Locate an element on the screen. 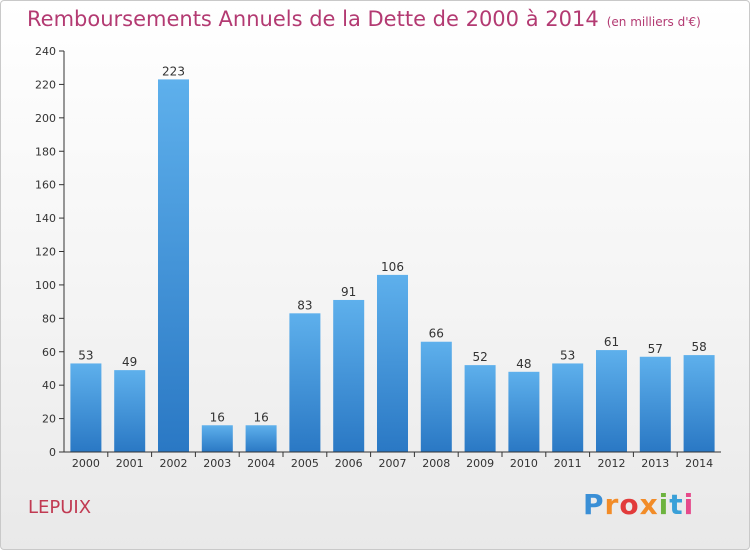 Image resolution: width=750 pixels, height=551 pixels. y-axis: 0 20 40 60 80 100 120 140 160 180 200 220 240 is located at coordinates (50, 252).